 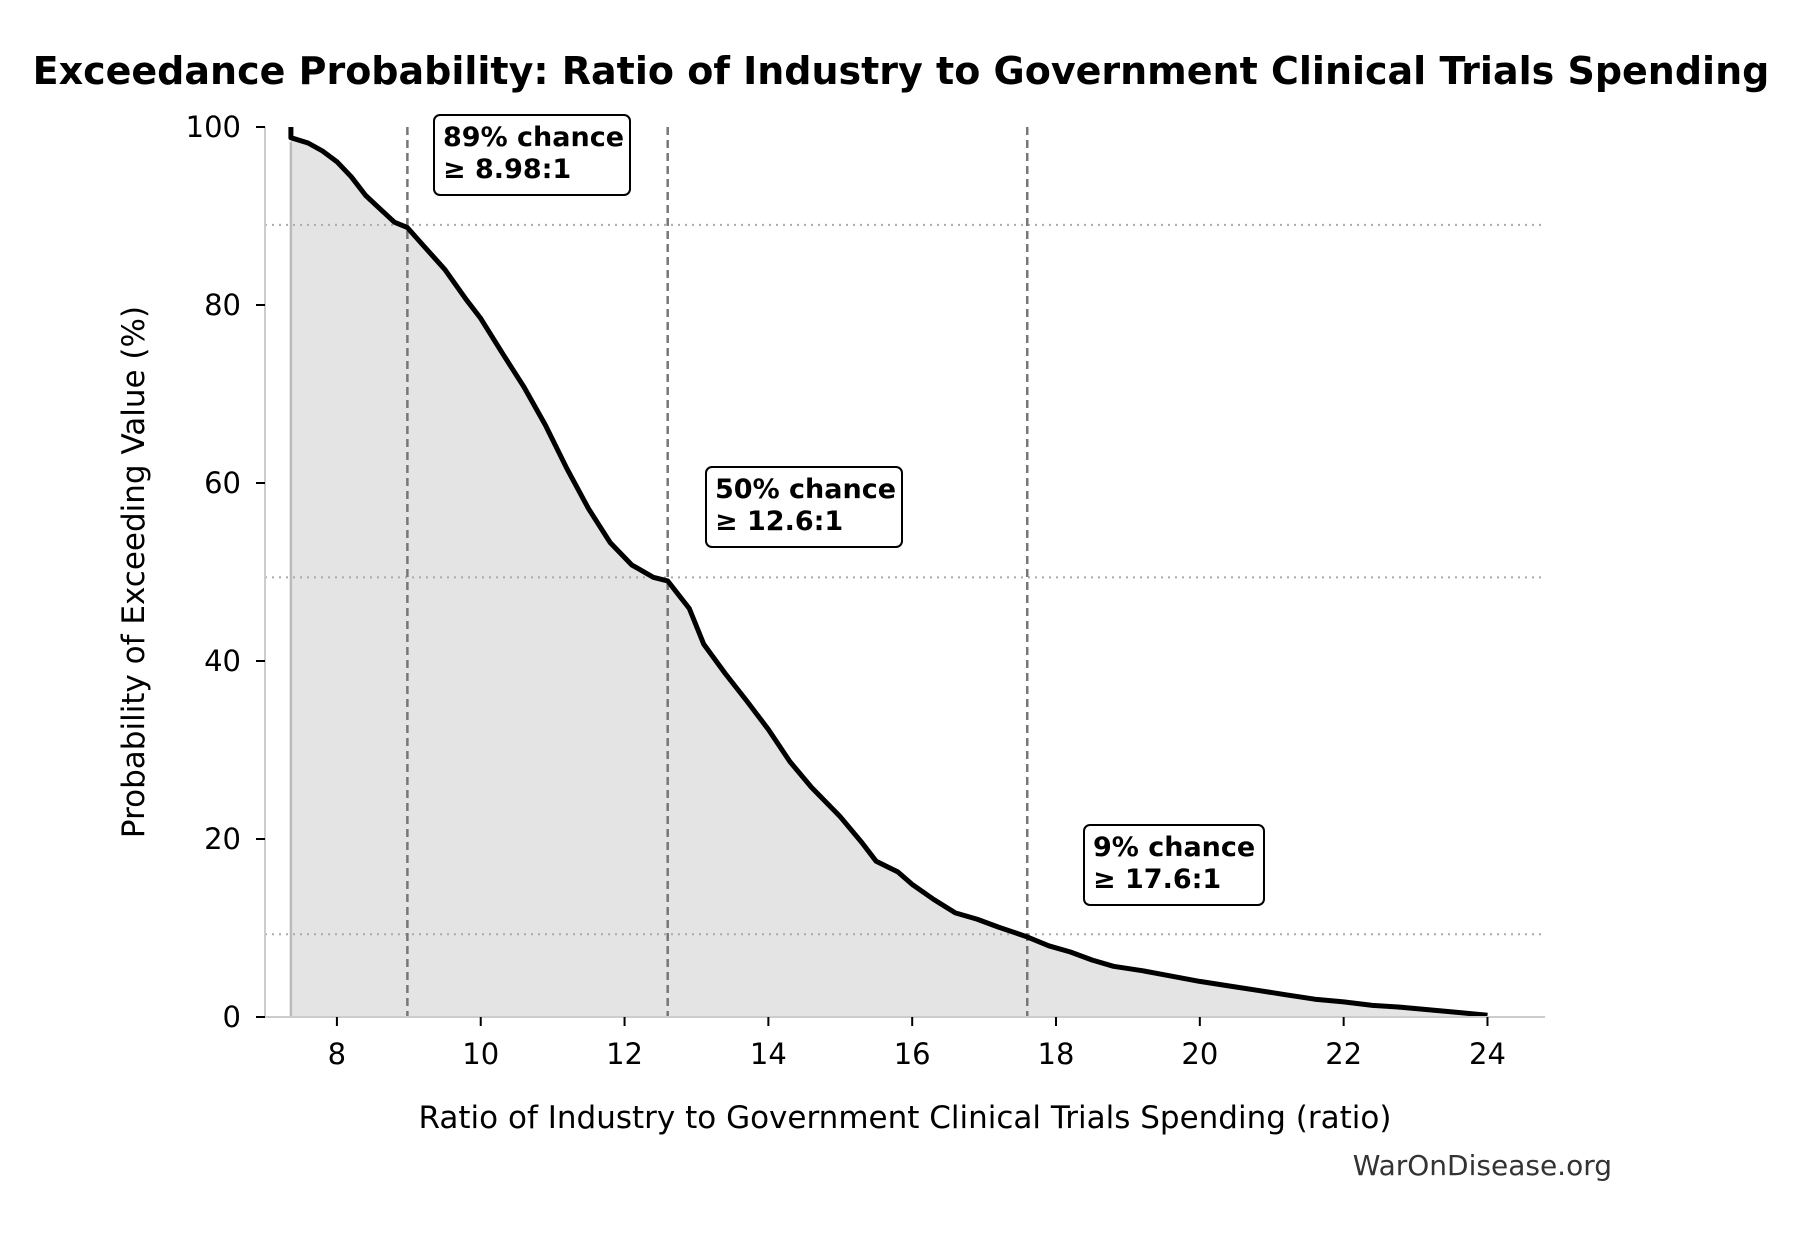 What do you see at coordinates (480, 1054) in the screenshot?
I see `x-tick-label: 10` at bounding box center [480, 1054].